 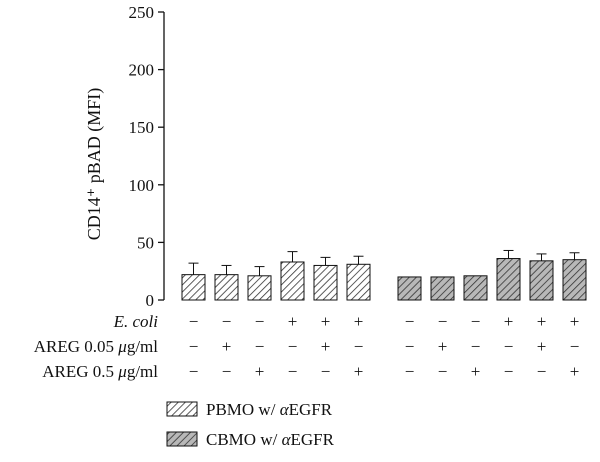 What do you see at coordinates (142, 127) in the screenshot?
I see `y-tick-label: 150` at bounding box center [142, 127].